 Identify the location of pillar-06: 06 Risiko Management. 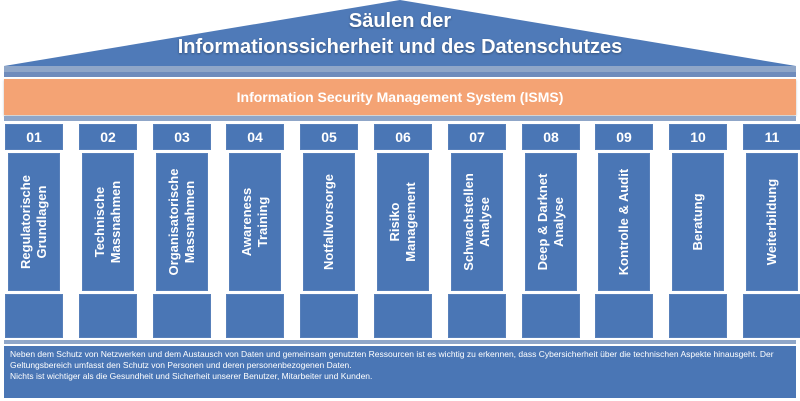
(403, 231).